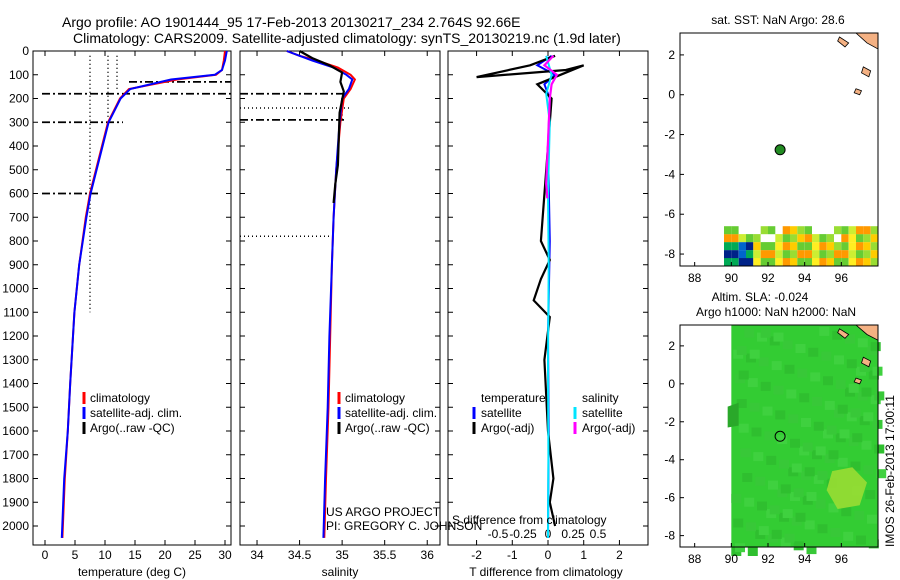 The image size is (900, 580). I want to click on y-tick-label: -6, so click(669, 214).